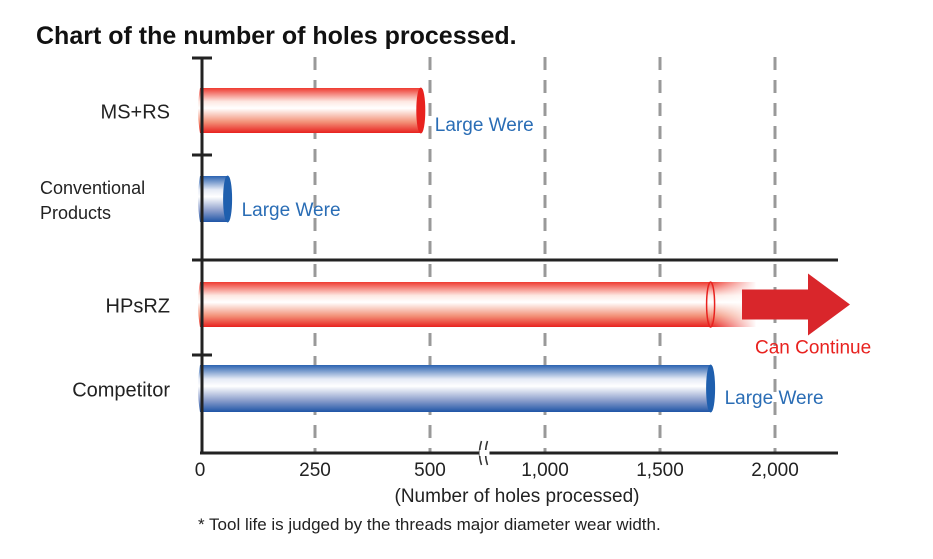  I want to click on x-tick-label: 1,500, so click(660, 470).